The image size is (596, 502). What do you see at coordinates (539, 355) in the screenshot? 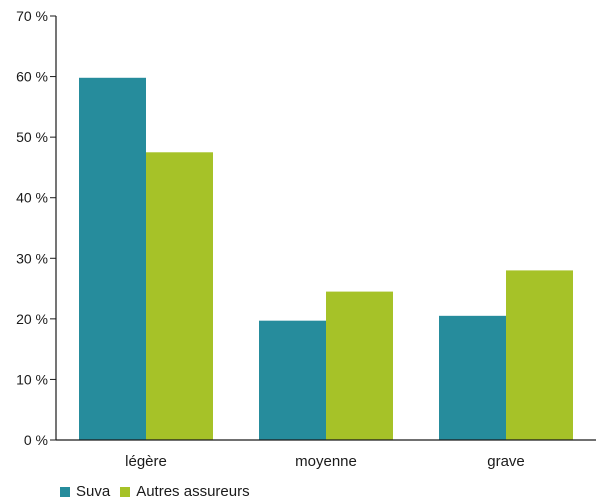
I see `bar-autres-assureurs-grave` at bounding box center [539, 355].